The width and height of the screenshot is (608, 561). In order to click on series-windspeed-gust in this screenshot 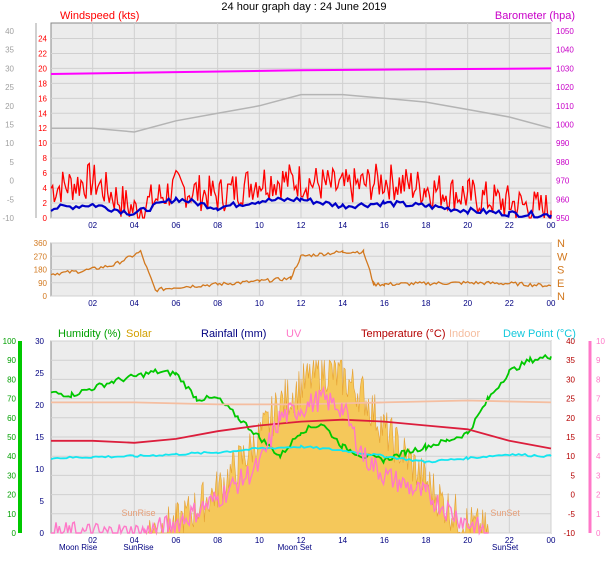, I will do `click(301, 190)`.